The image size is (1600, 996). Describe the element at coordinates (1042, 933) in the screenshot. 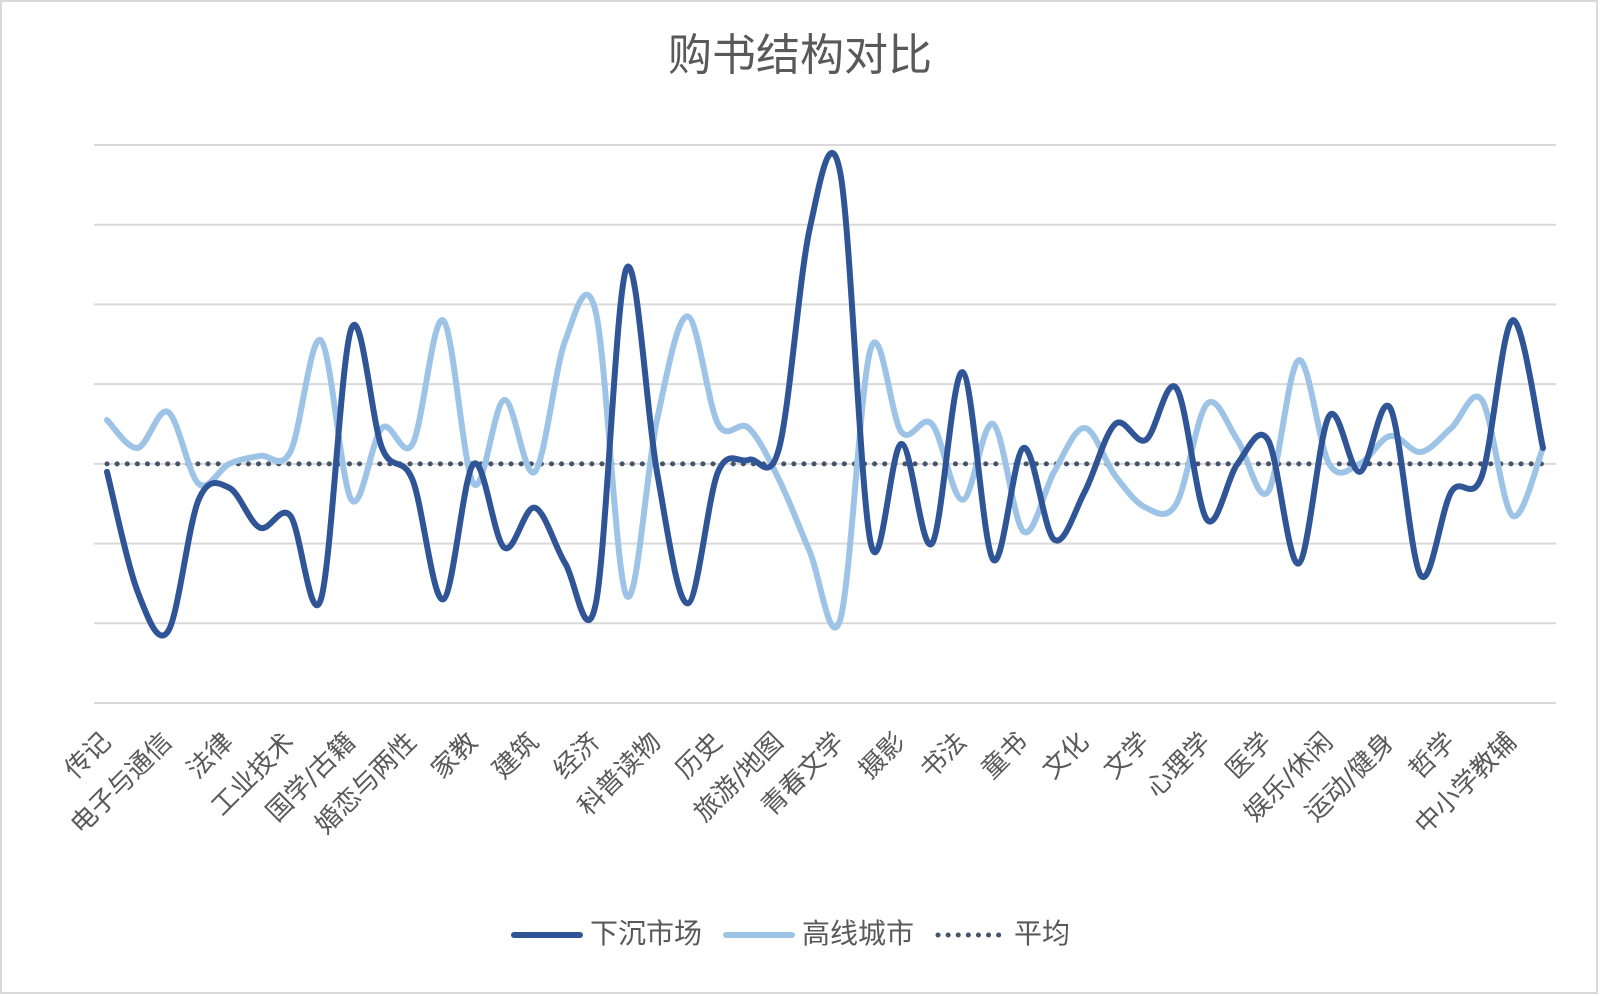

I see `legend-label: 平均` at that location.